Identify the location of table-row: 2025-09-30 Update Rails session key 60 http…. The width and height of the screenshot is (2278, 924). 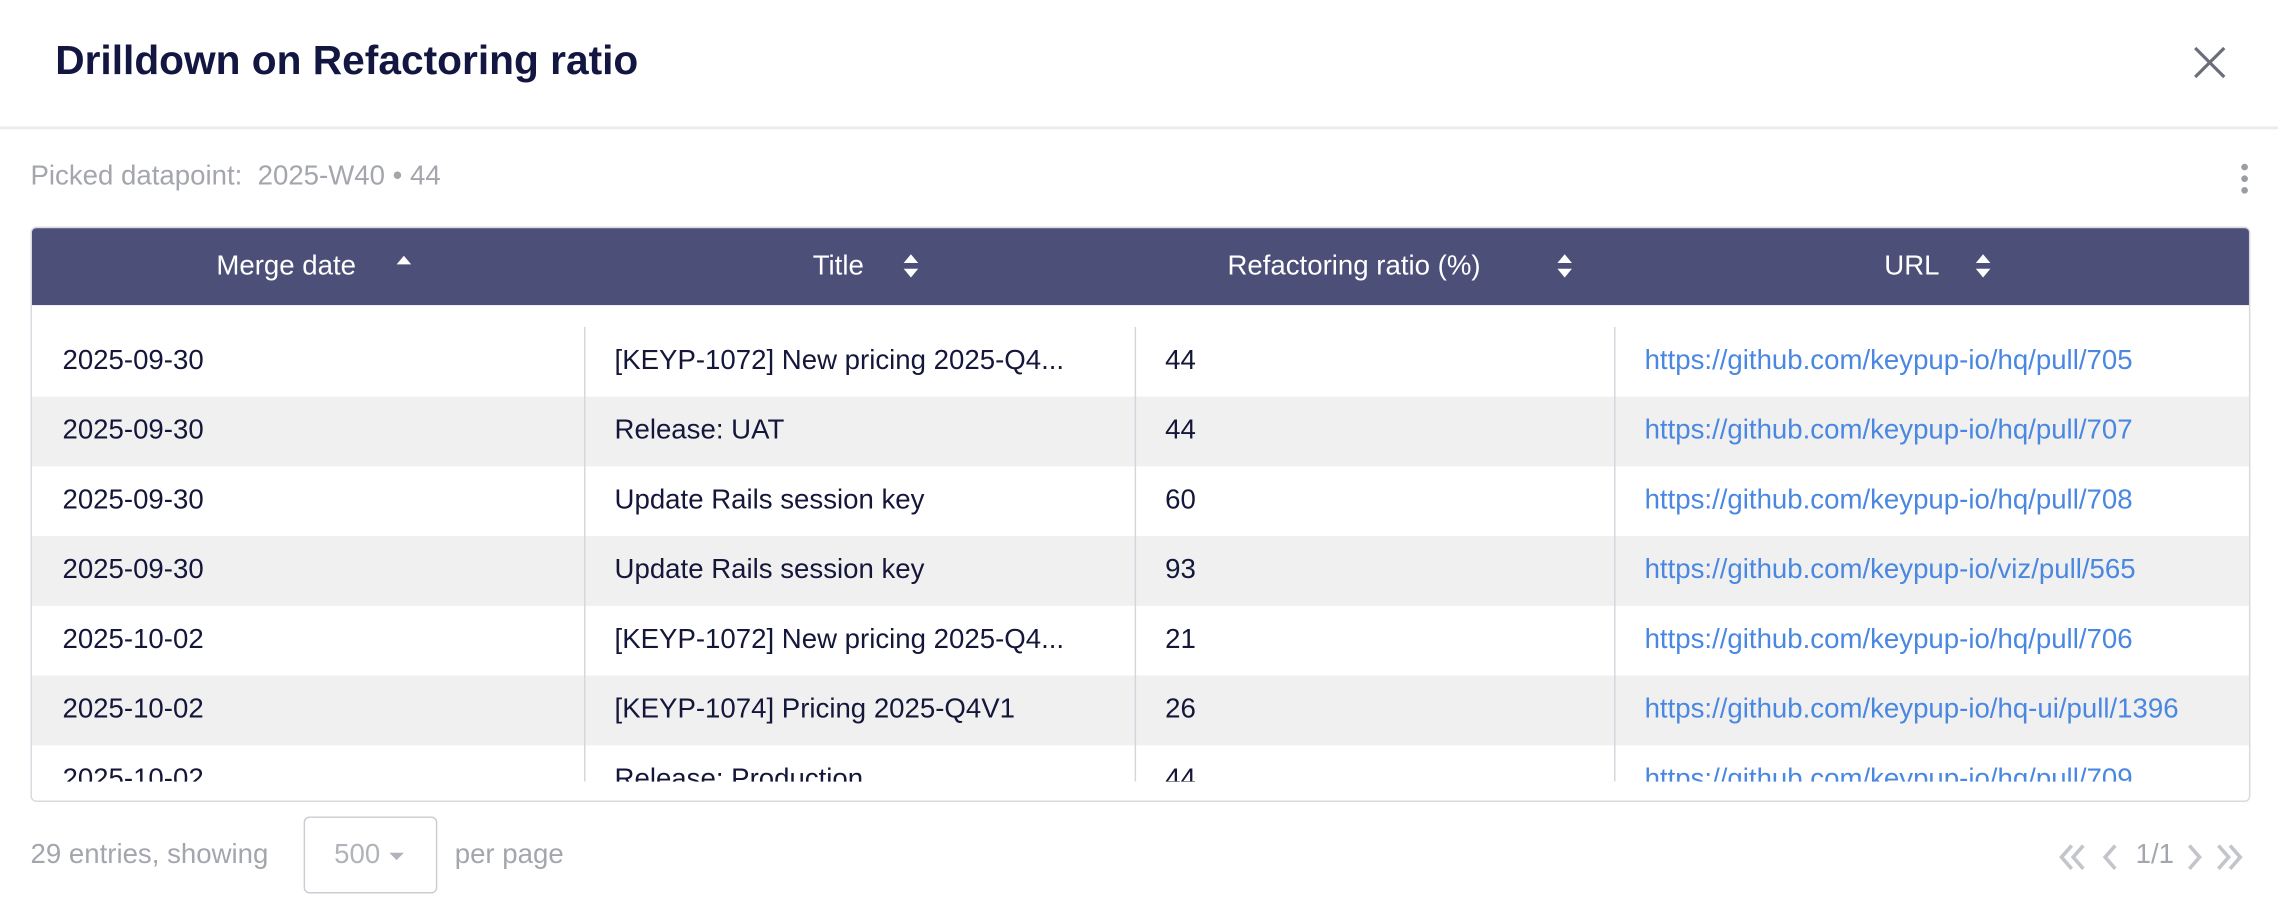
(1140, 501).